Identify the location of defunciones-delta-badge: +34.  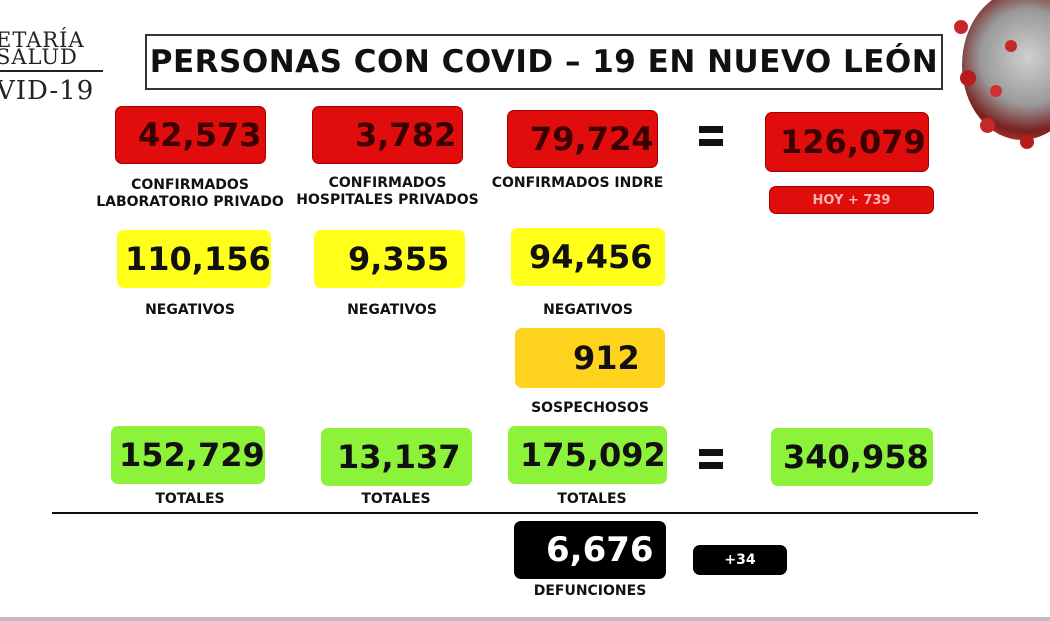
(740, 560).